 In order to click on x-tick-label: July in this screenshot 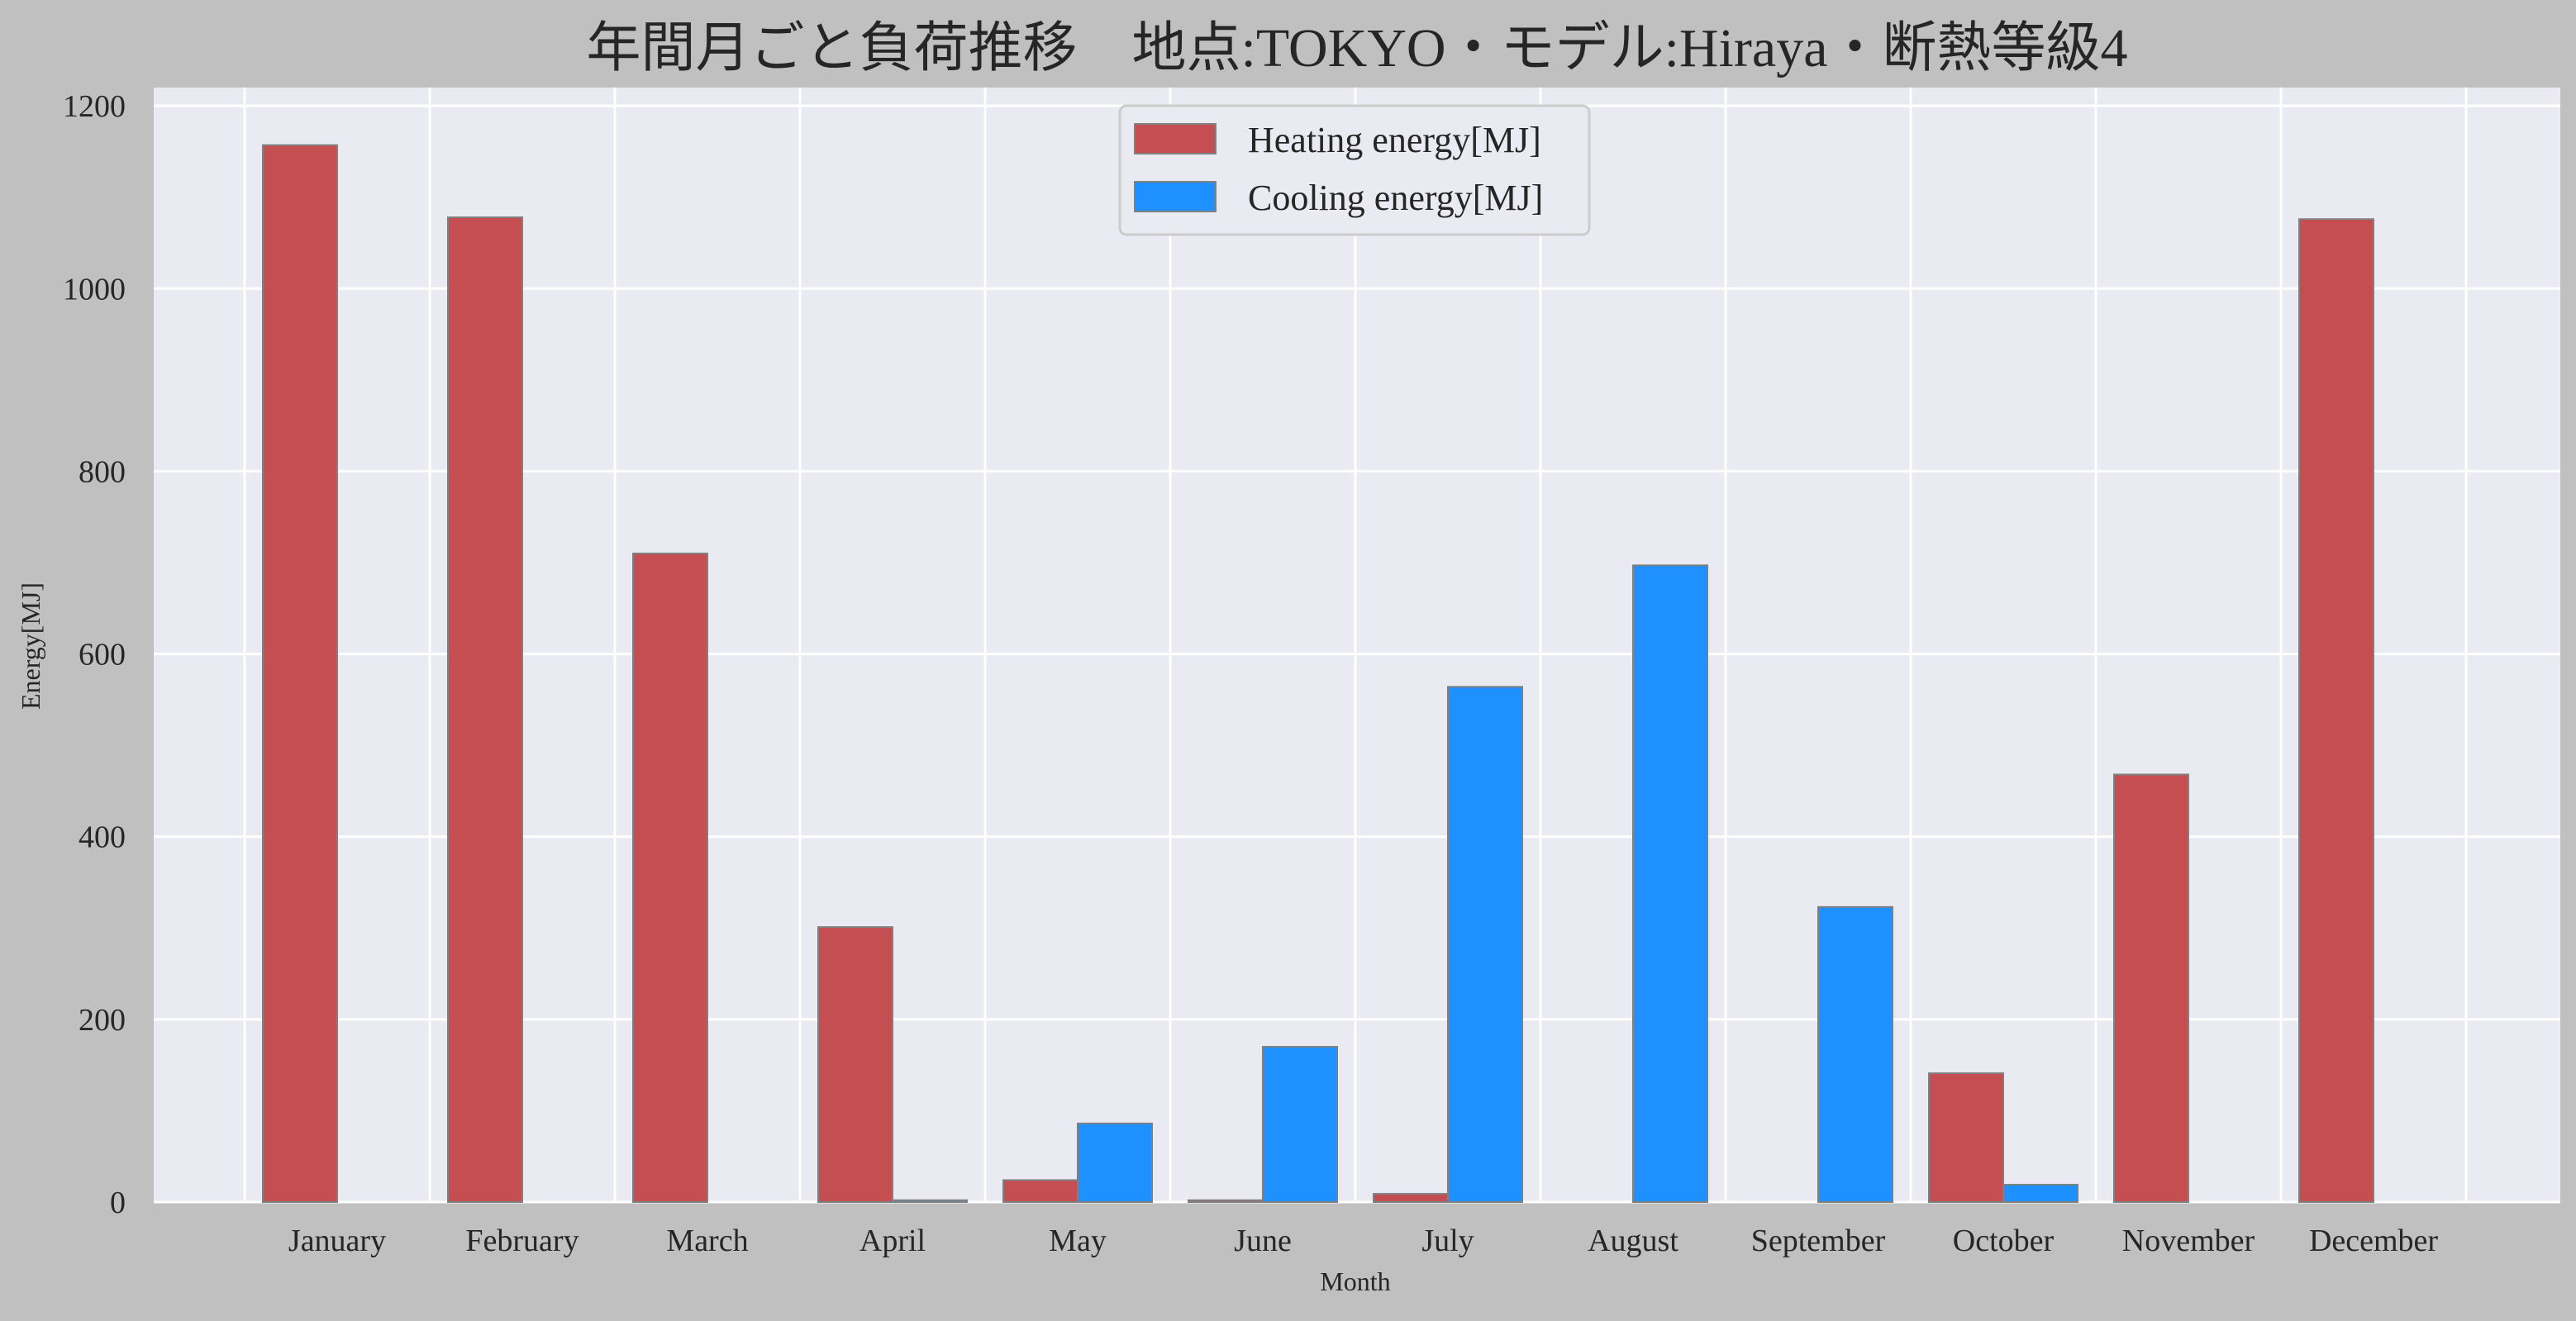, I will do `click(1448, 1241)`.